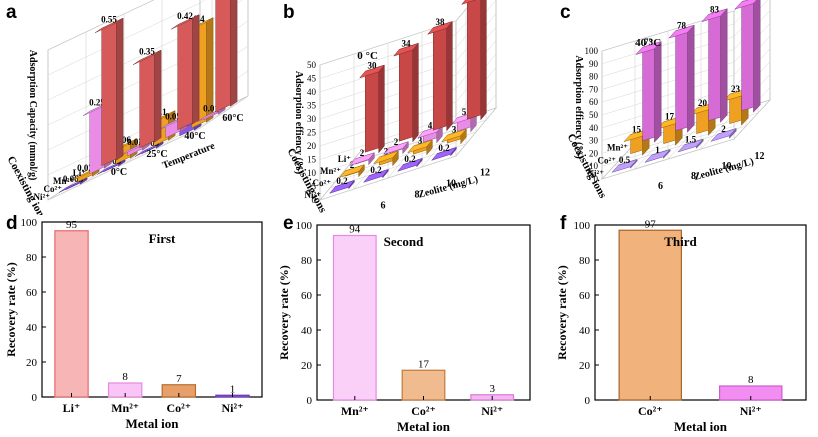 The height and width of the screenshot is (437, 818). Describe the element at coordinates (312, 133) in the screenshot. I see `z-tick-label: 25` at that location.